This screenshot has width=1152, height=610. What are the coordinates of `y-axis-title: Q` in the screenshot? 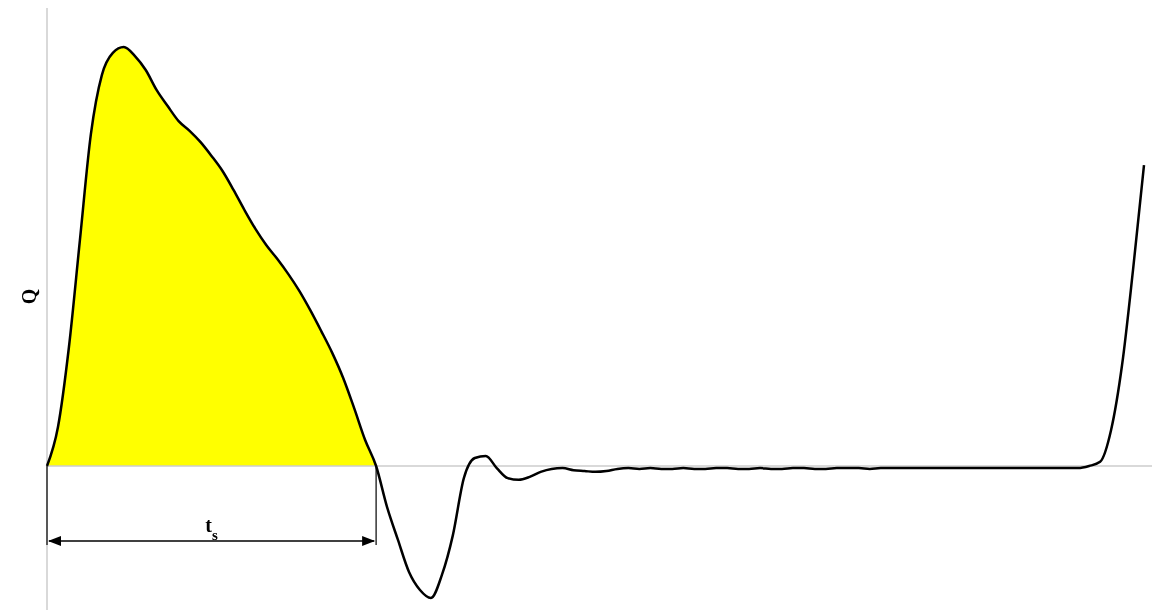 It's located at (29, 296).